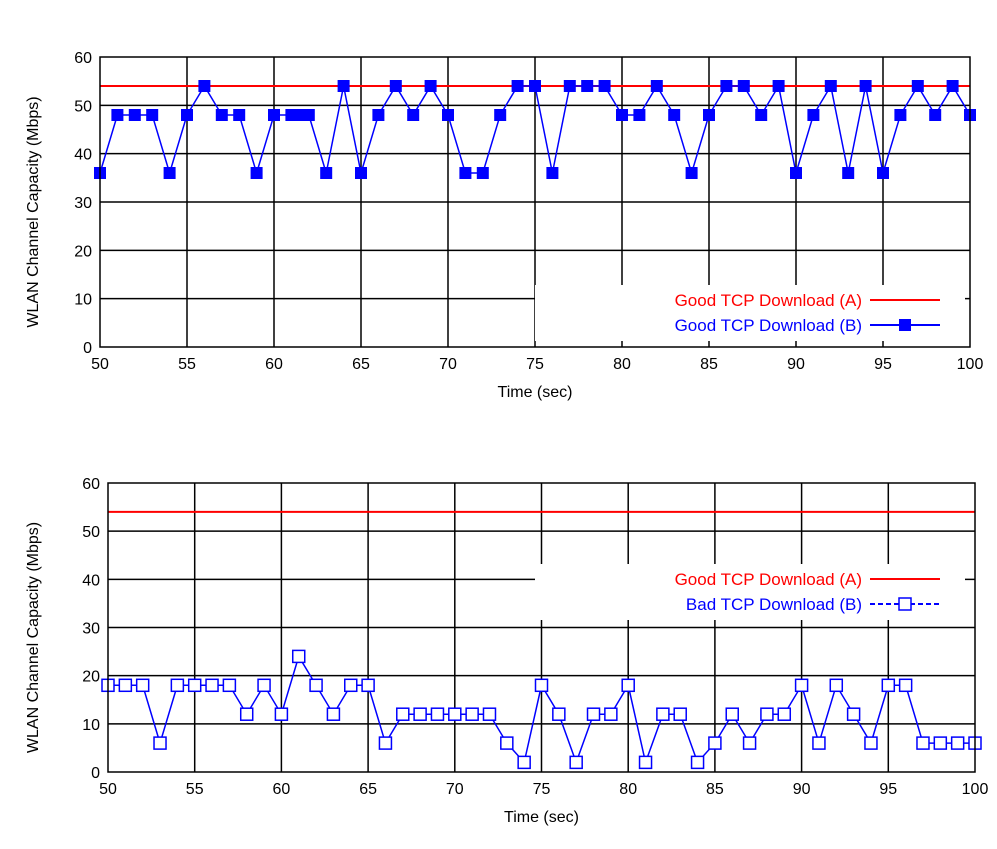  Describe the element at coordinates (83, 58) in the screenshot. I see `y-tick-label: 60` at that location.